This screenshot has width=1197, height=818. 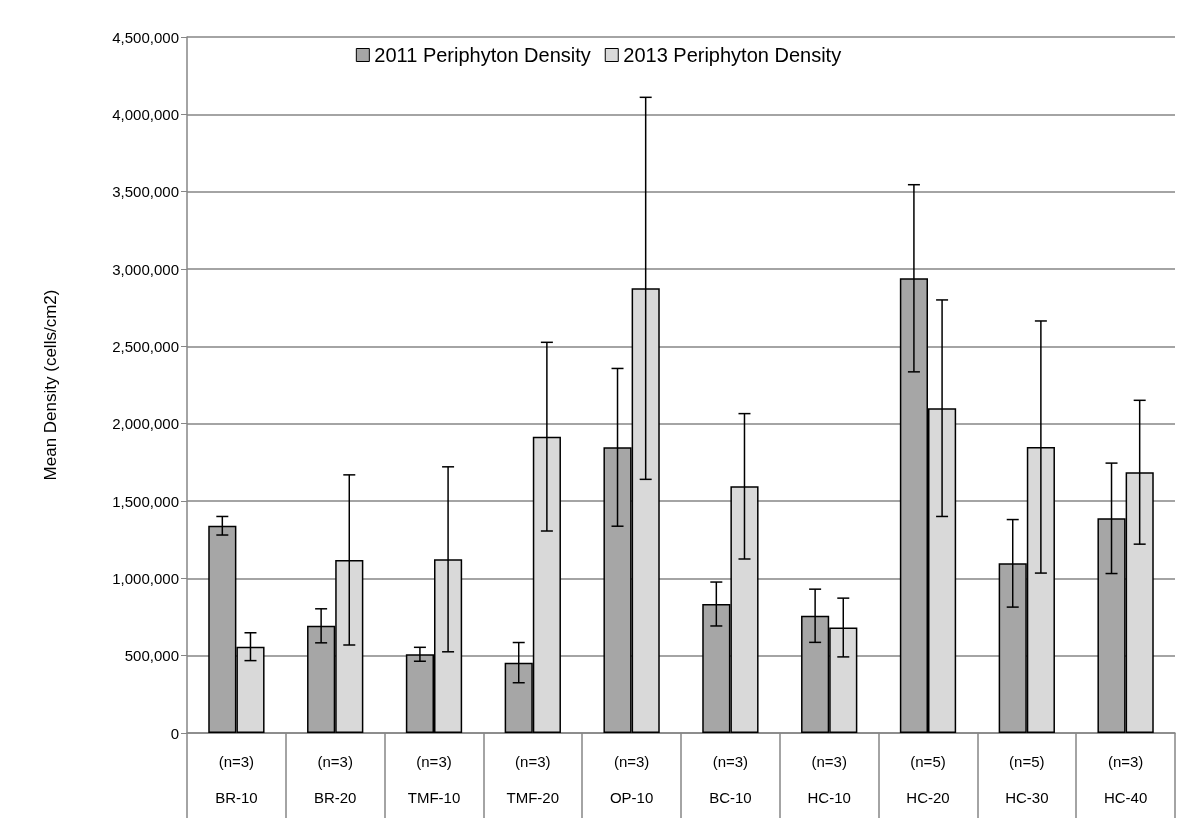 I want to click on y-axis-title: Mean Density (cells/cm2), so click(x=50, y=385).